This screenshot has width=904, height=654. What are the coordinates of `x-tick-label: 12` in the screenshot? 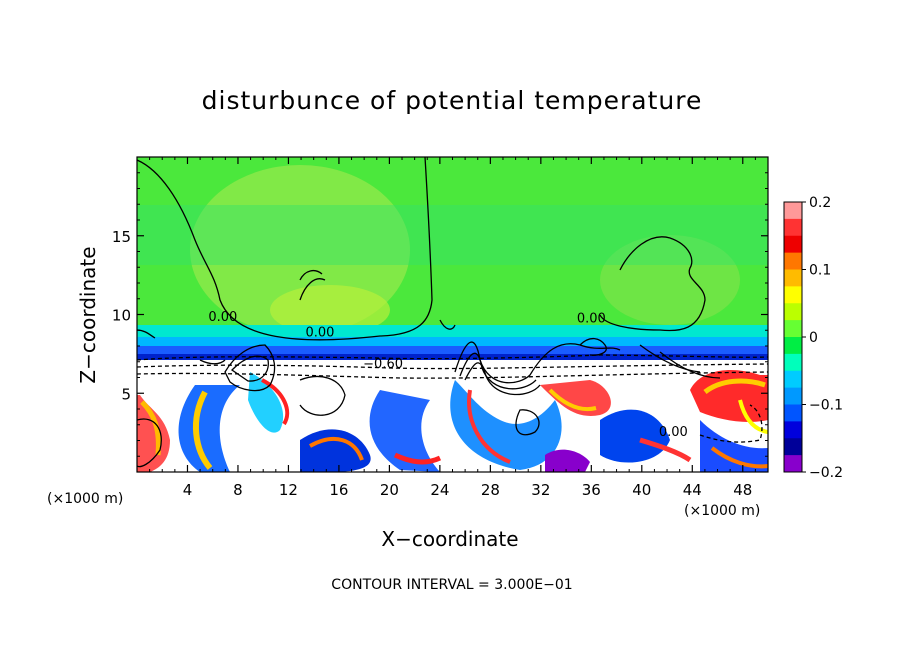 It's located at (288, 490).